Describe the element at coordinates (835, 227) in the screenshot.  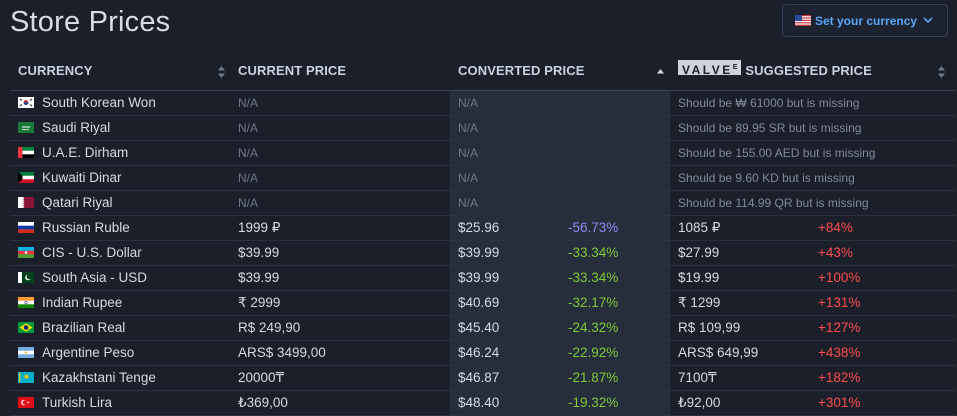
I see `suggested-difference: +84%` at that location.